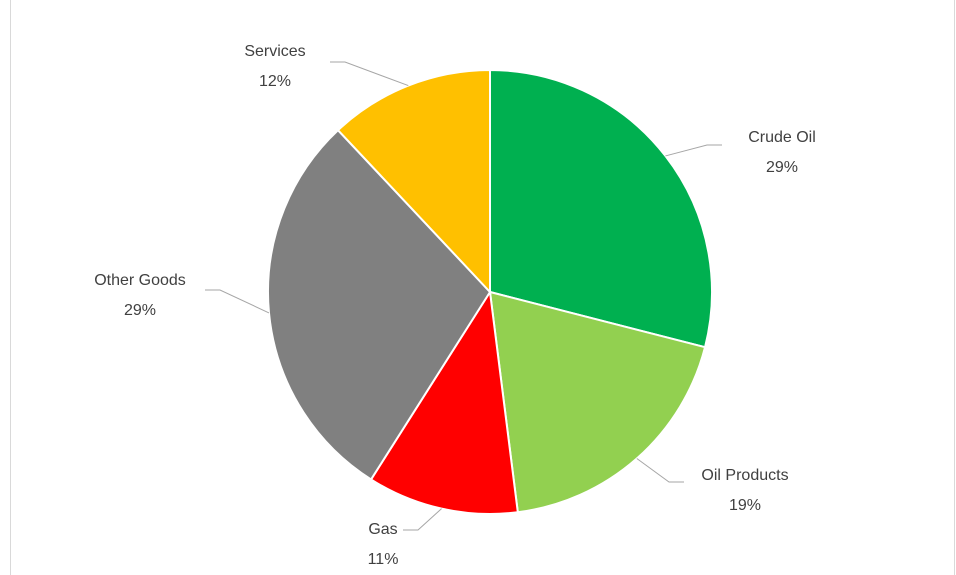  I want to click on data-label-name: Other Goods, so click(140, 280).